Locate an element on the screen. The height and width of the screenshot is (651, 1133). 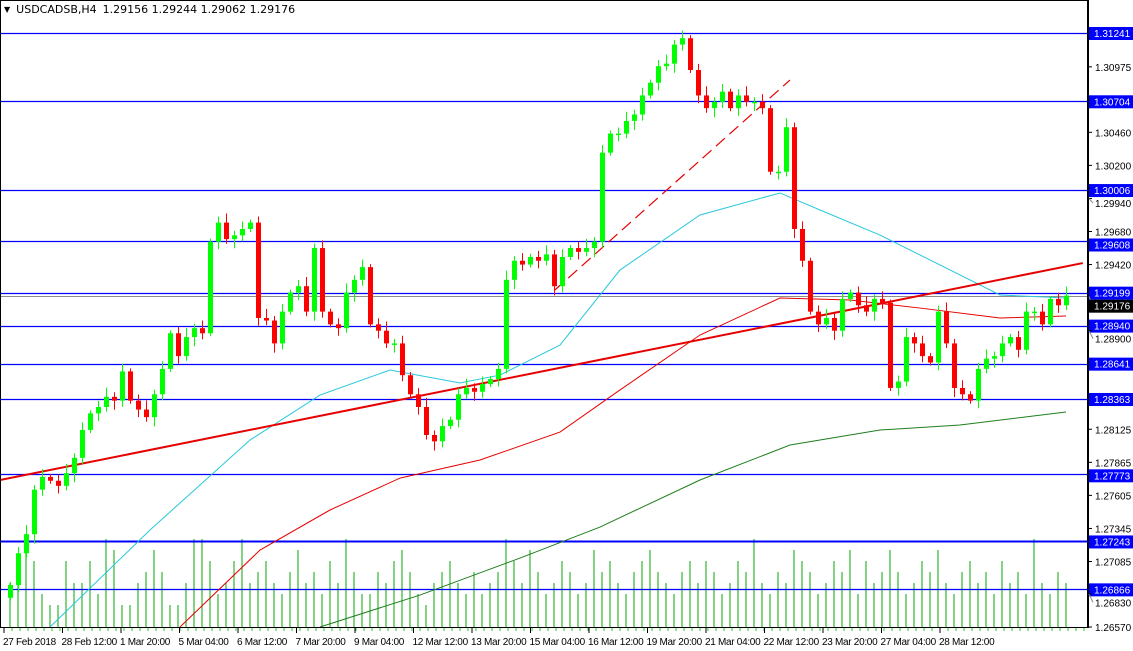
price-tick-label: 1.30460 is located at coordinates (1113, 133).